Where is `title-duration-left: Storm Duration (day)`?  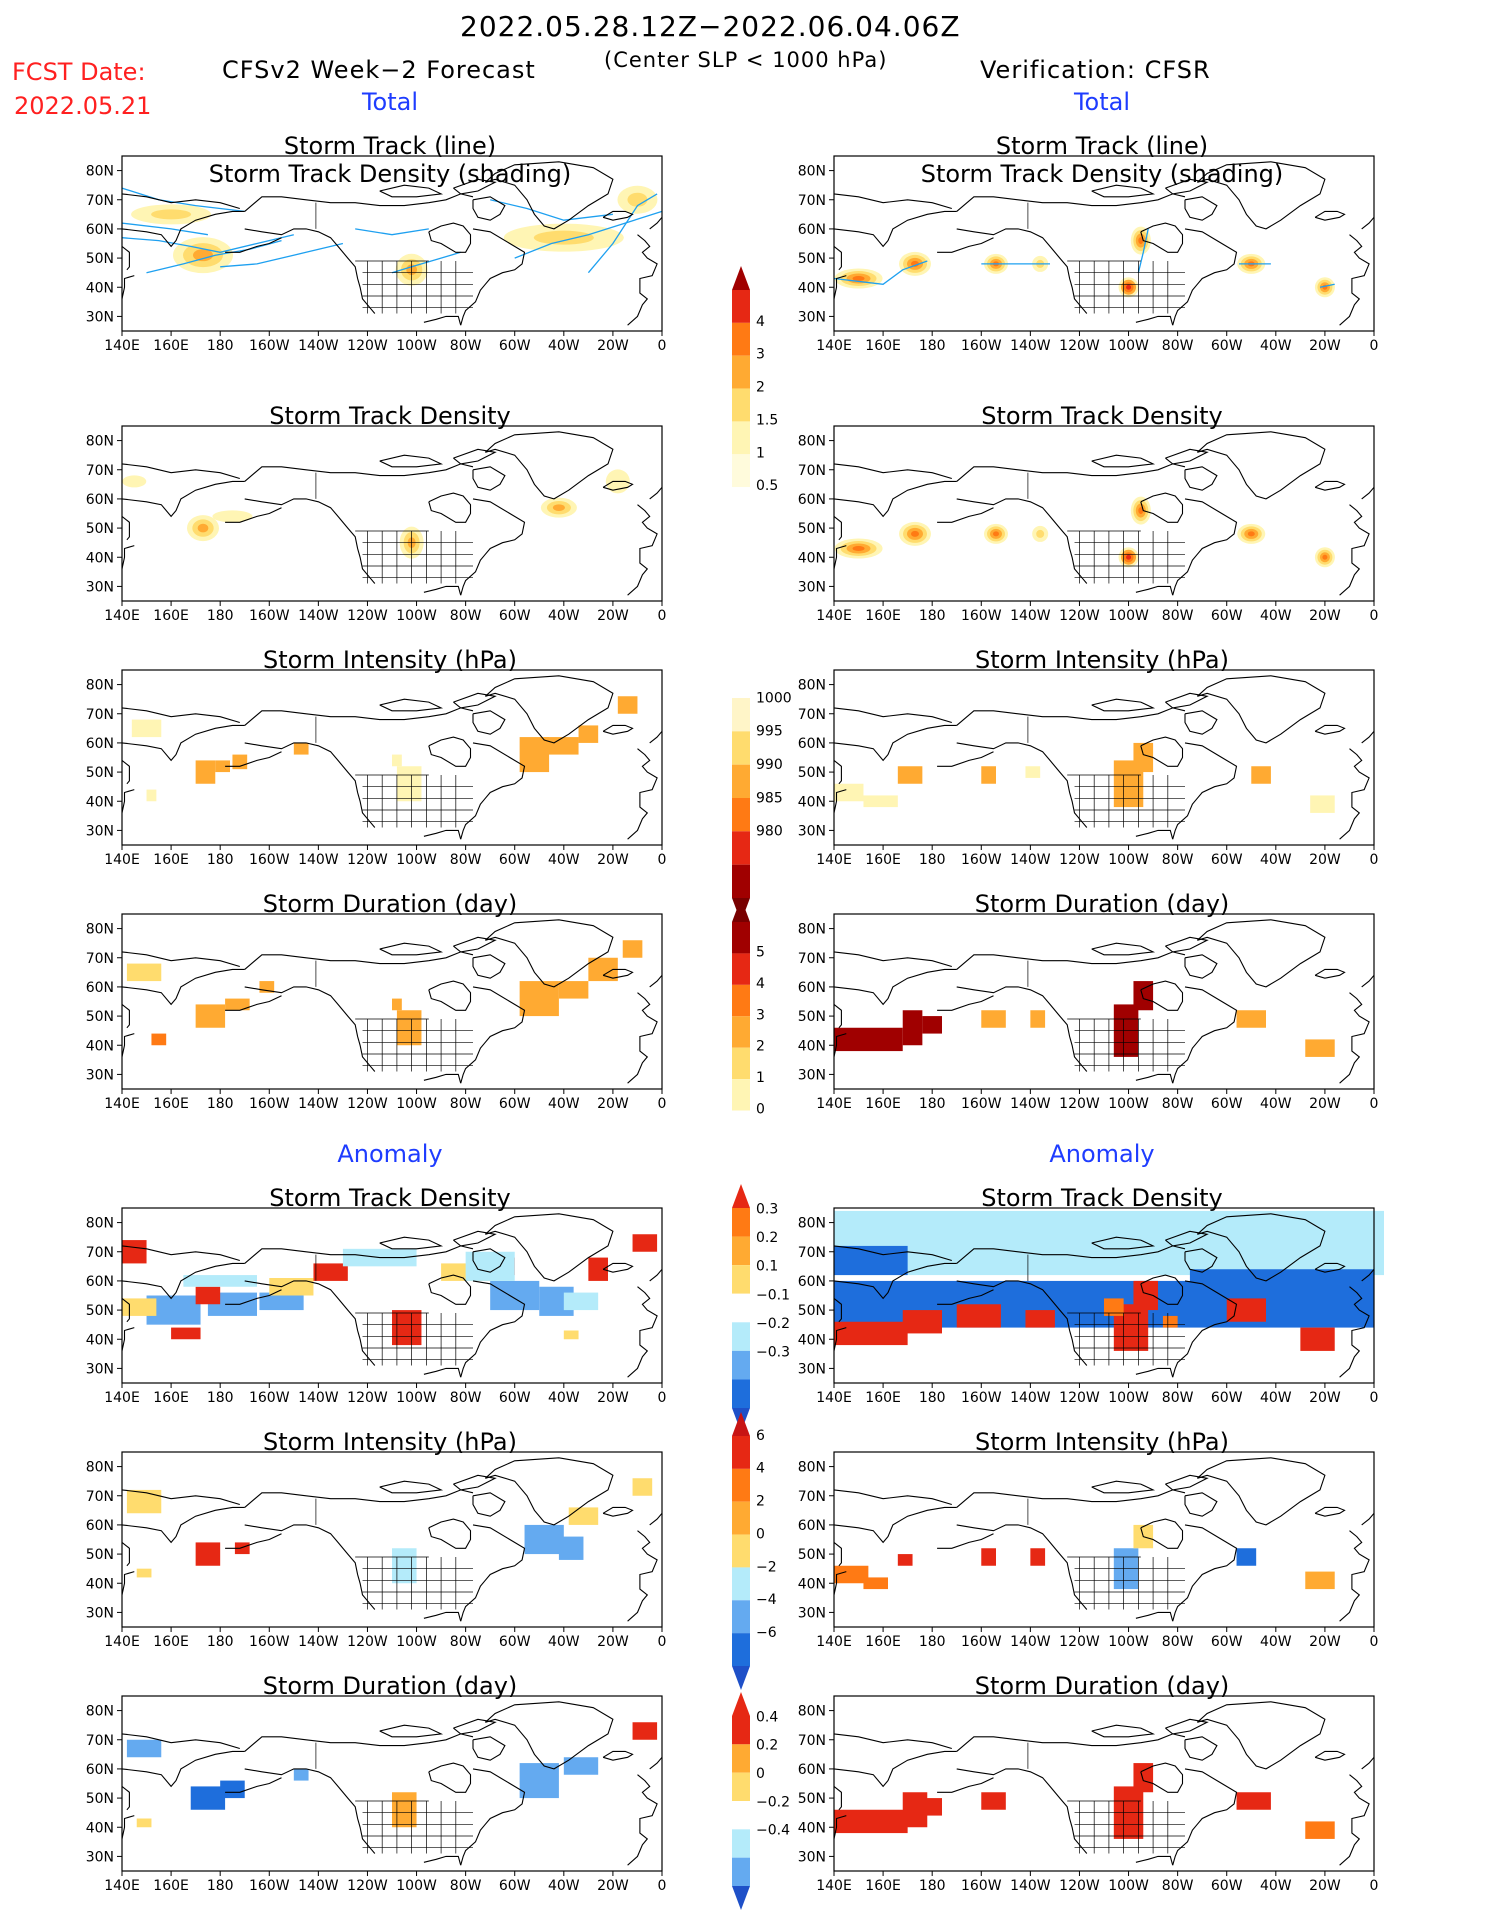
title-duration-left: Storm Duration (day) is located at coordinates (390, 904).